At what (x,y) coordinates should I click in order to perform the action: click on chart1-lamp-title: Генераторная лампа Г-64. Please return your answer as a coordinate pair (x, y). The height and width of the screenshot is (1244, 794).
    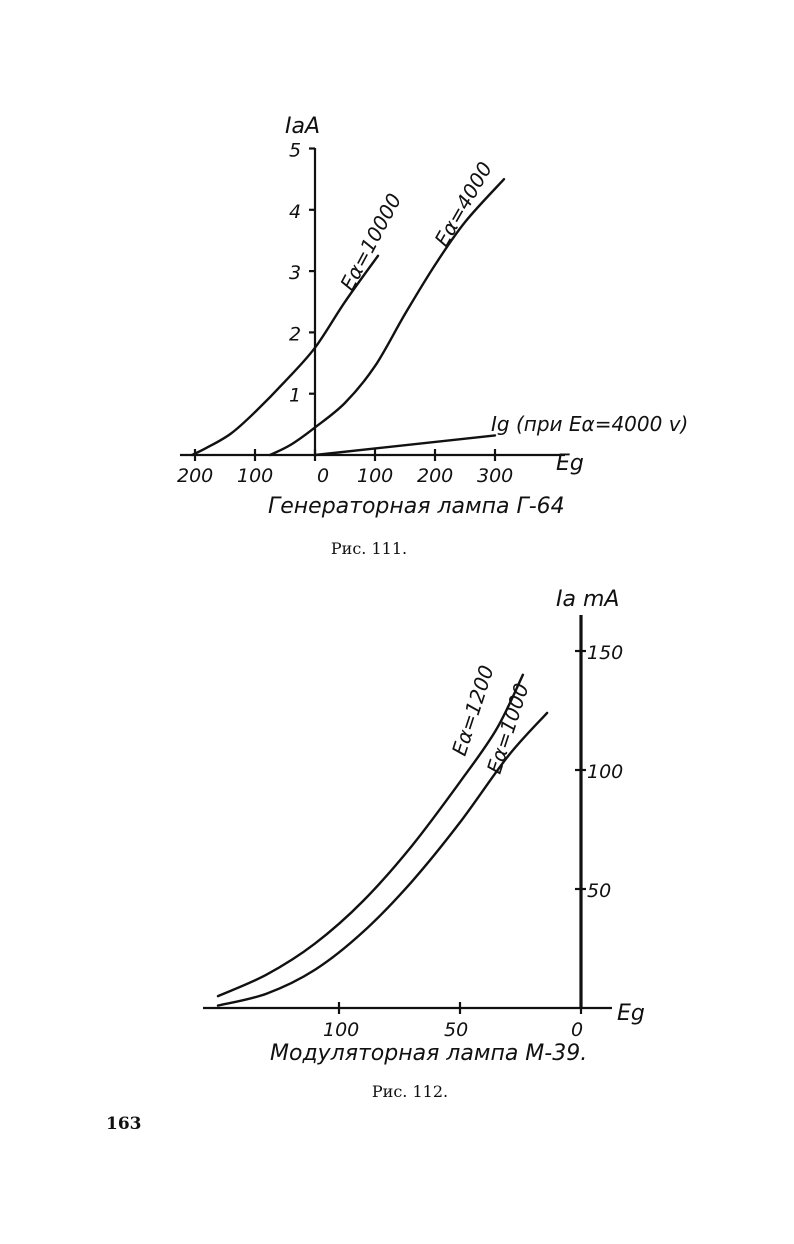
    Looking at the image, I should click on (416, 506).